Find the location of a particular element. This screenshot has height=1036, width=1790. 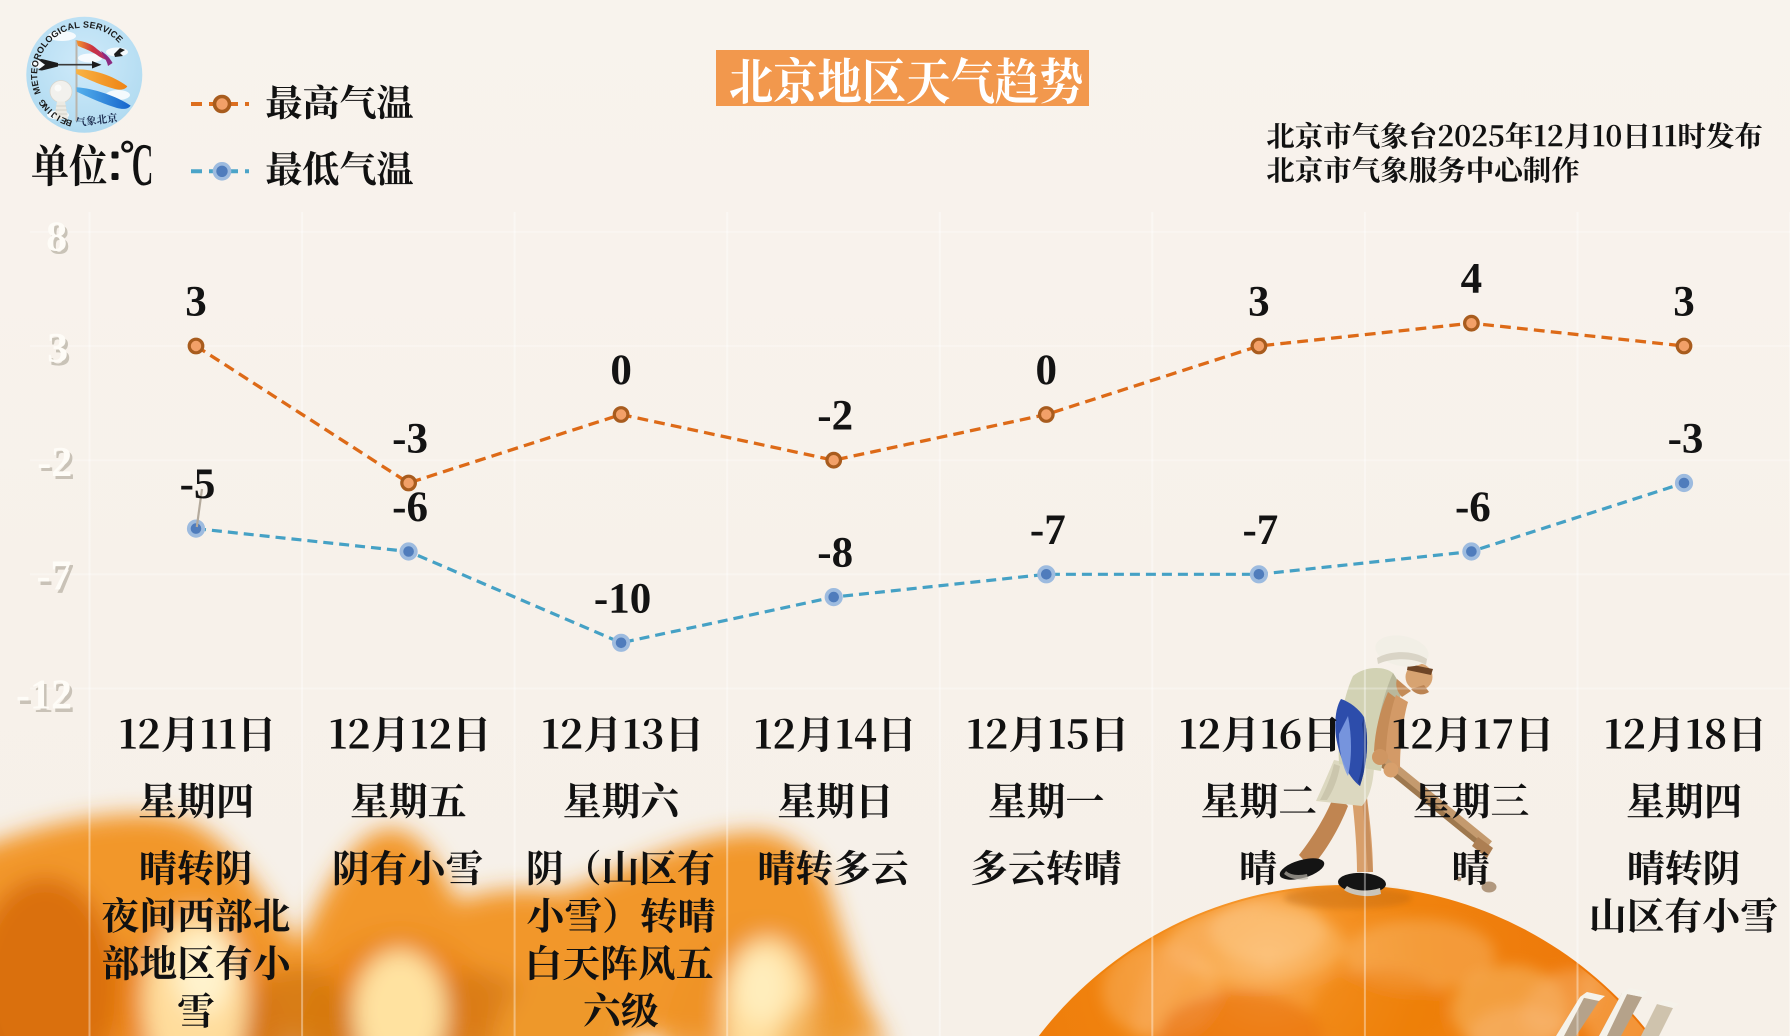

svg-text: E is located at coordinates (64, 121).